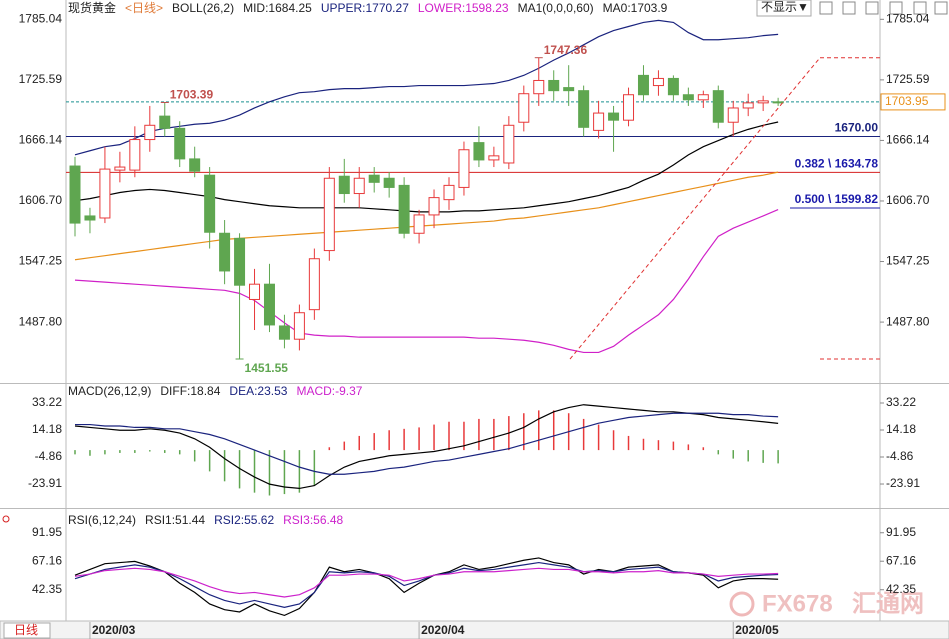  I want to click on price-label: 1703.39, so click(192, 95).